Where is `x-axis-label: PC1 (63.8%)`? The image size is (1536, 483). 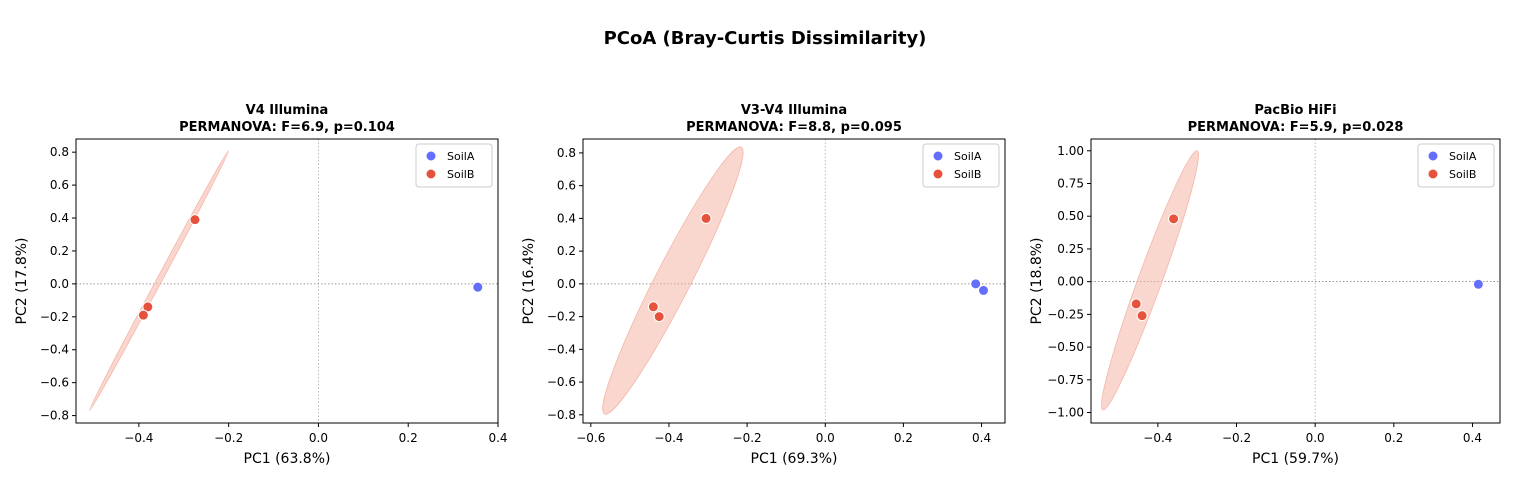 x-axis-label: PC1 (63.8%) is located at coordinates (287, 459).